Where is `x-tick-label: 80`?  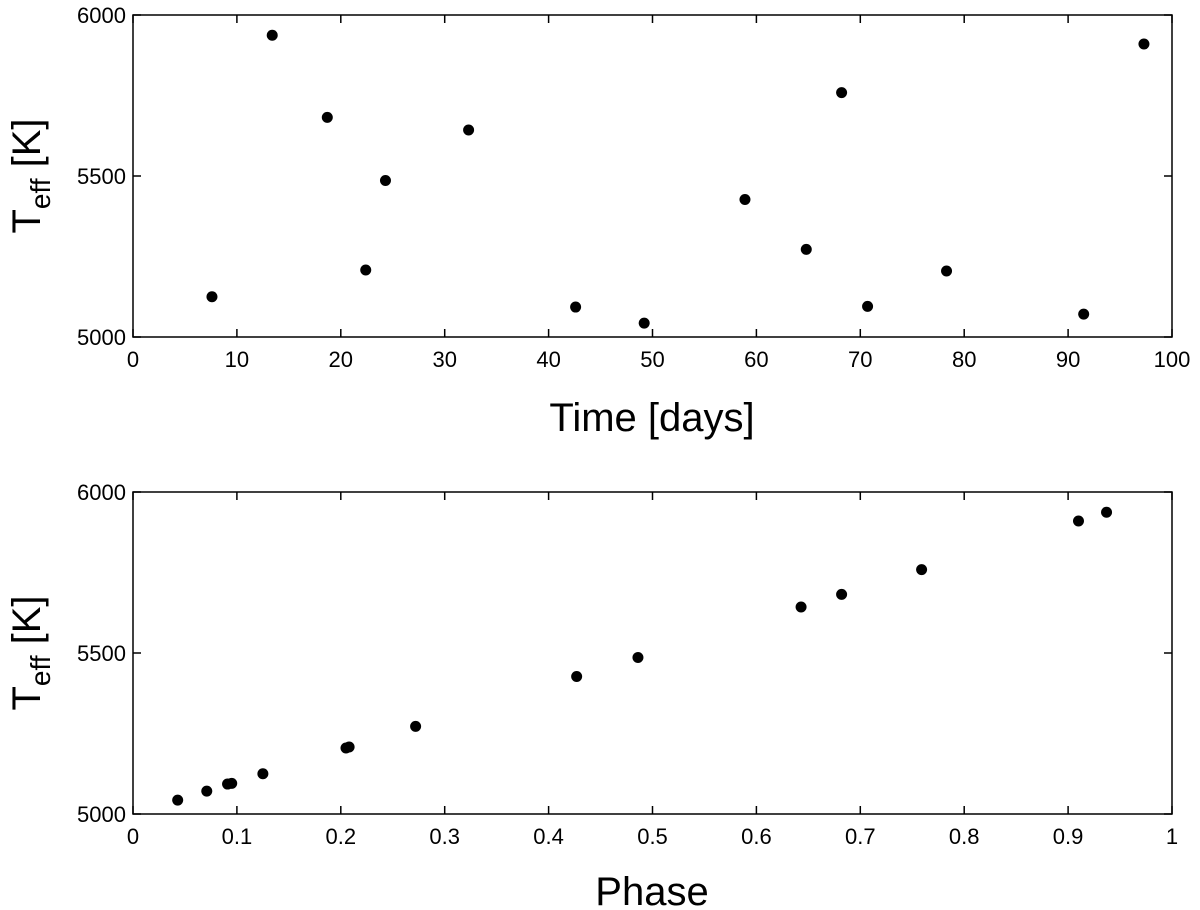
x-tick-label: 80 is located at coordinates (964, 359).